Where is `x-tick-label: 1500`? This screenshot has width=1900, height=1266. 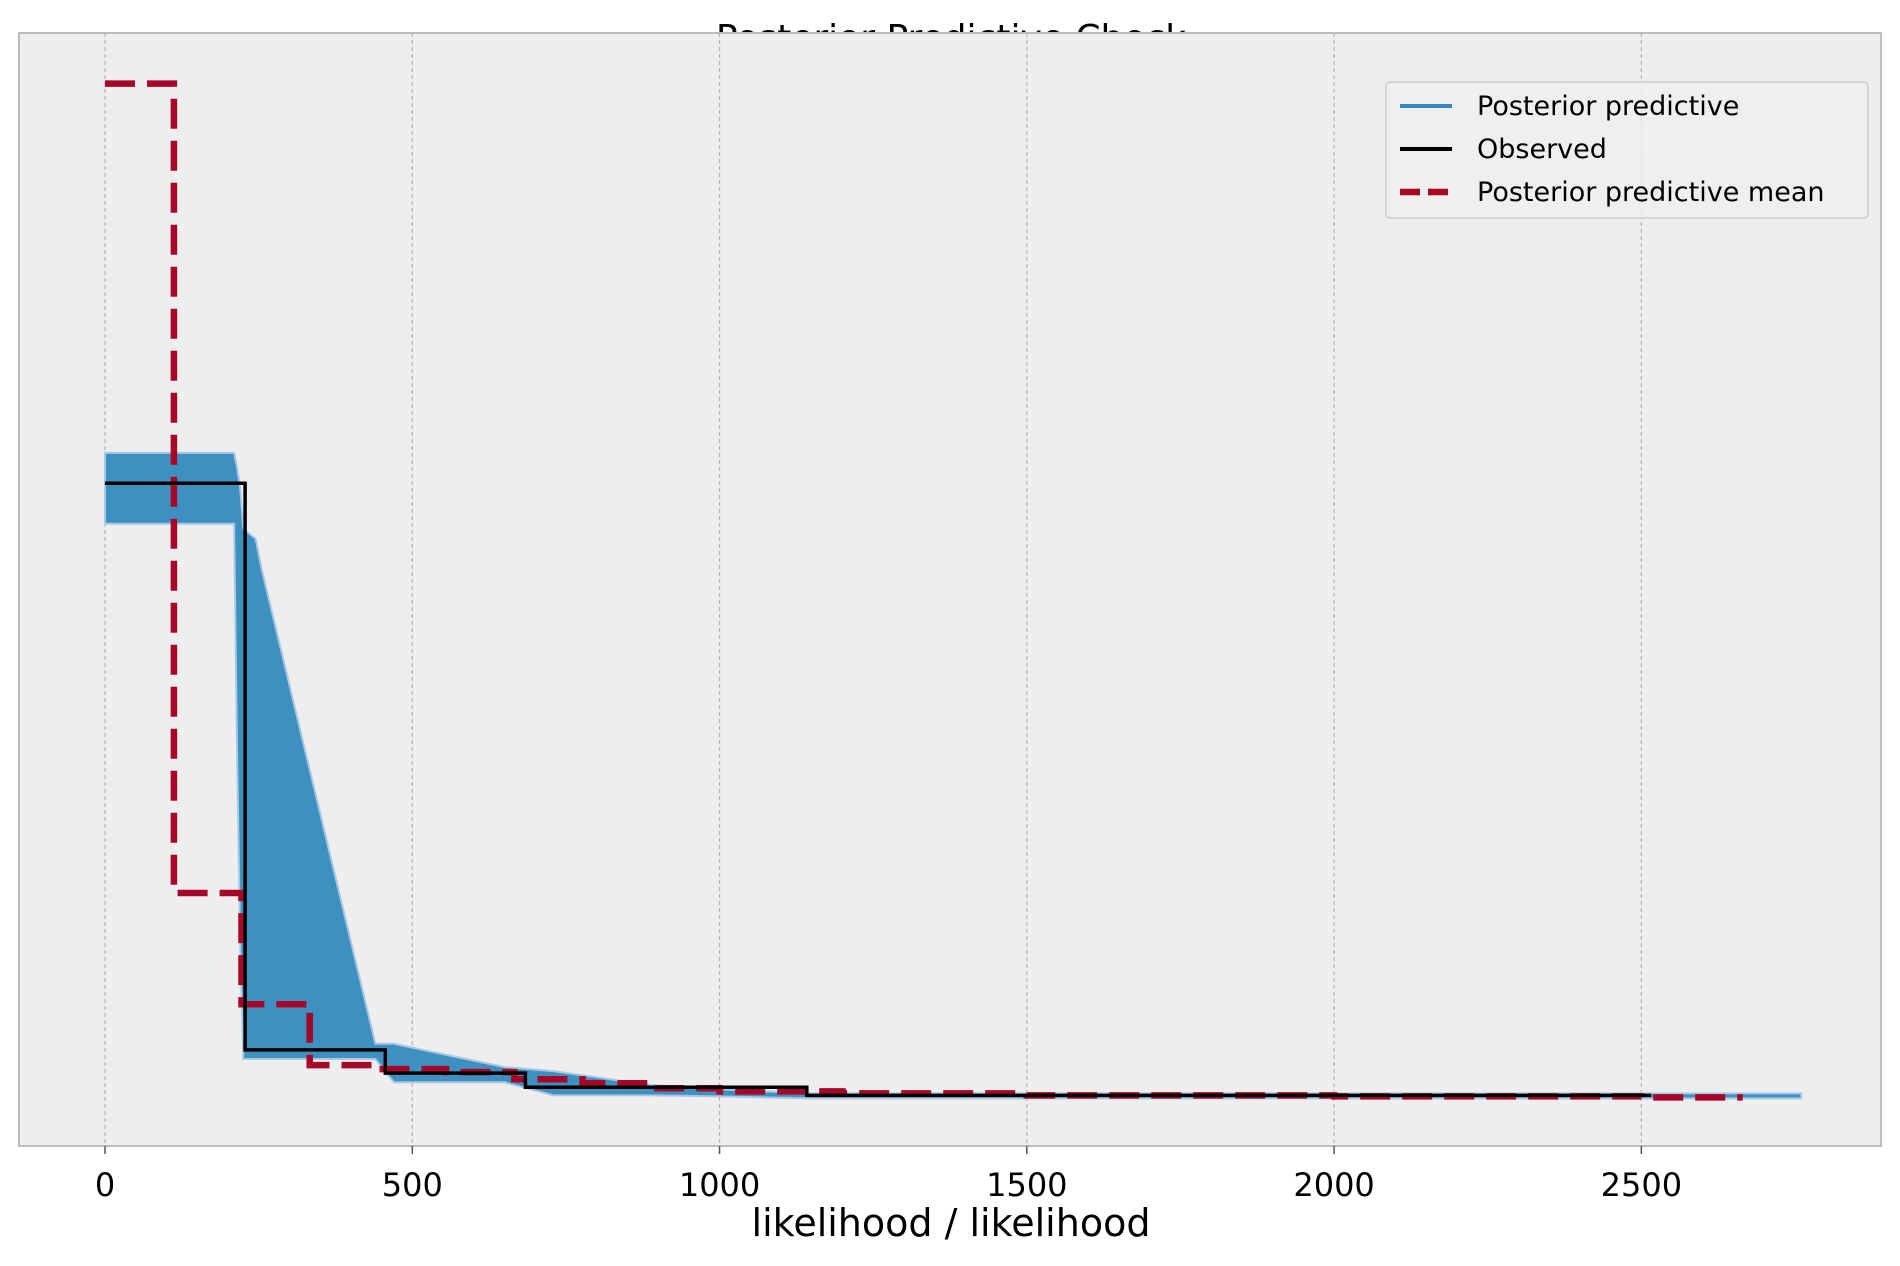
x-tick-label: 1500 is located at coordinates (1026, 1185).